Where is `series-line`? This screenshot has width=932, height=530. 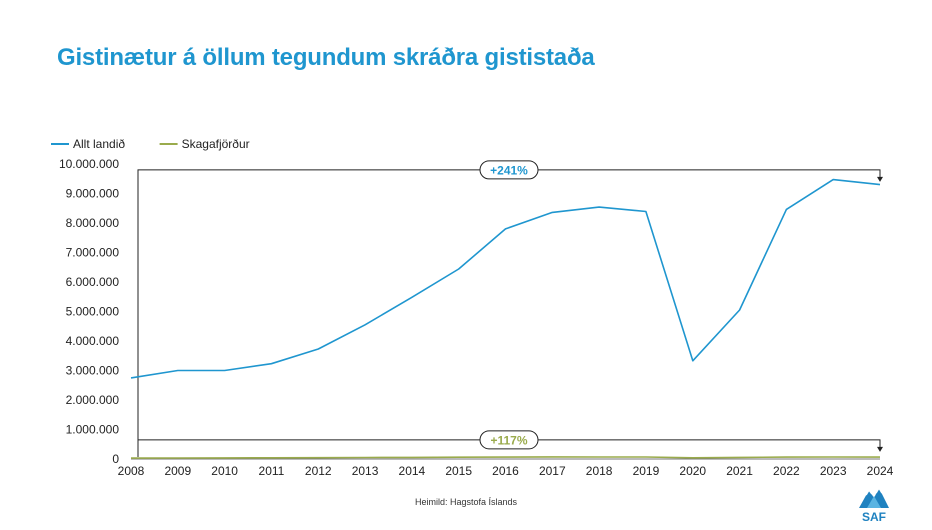
series-line is located at coordinates (505, 457).